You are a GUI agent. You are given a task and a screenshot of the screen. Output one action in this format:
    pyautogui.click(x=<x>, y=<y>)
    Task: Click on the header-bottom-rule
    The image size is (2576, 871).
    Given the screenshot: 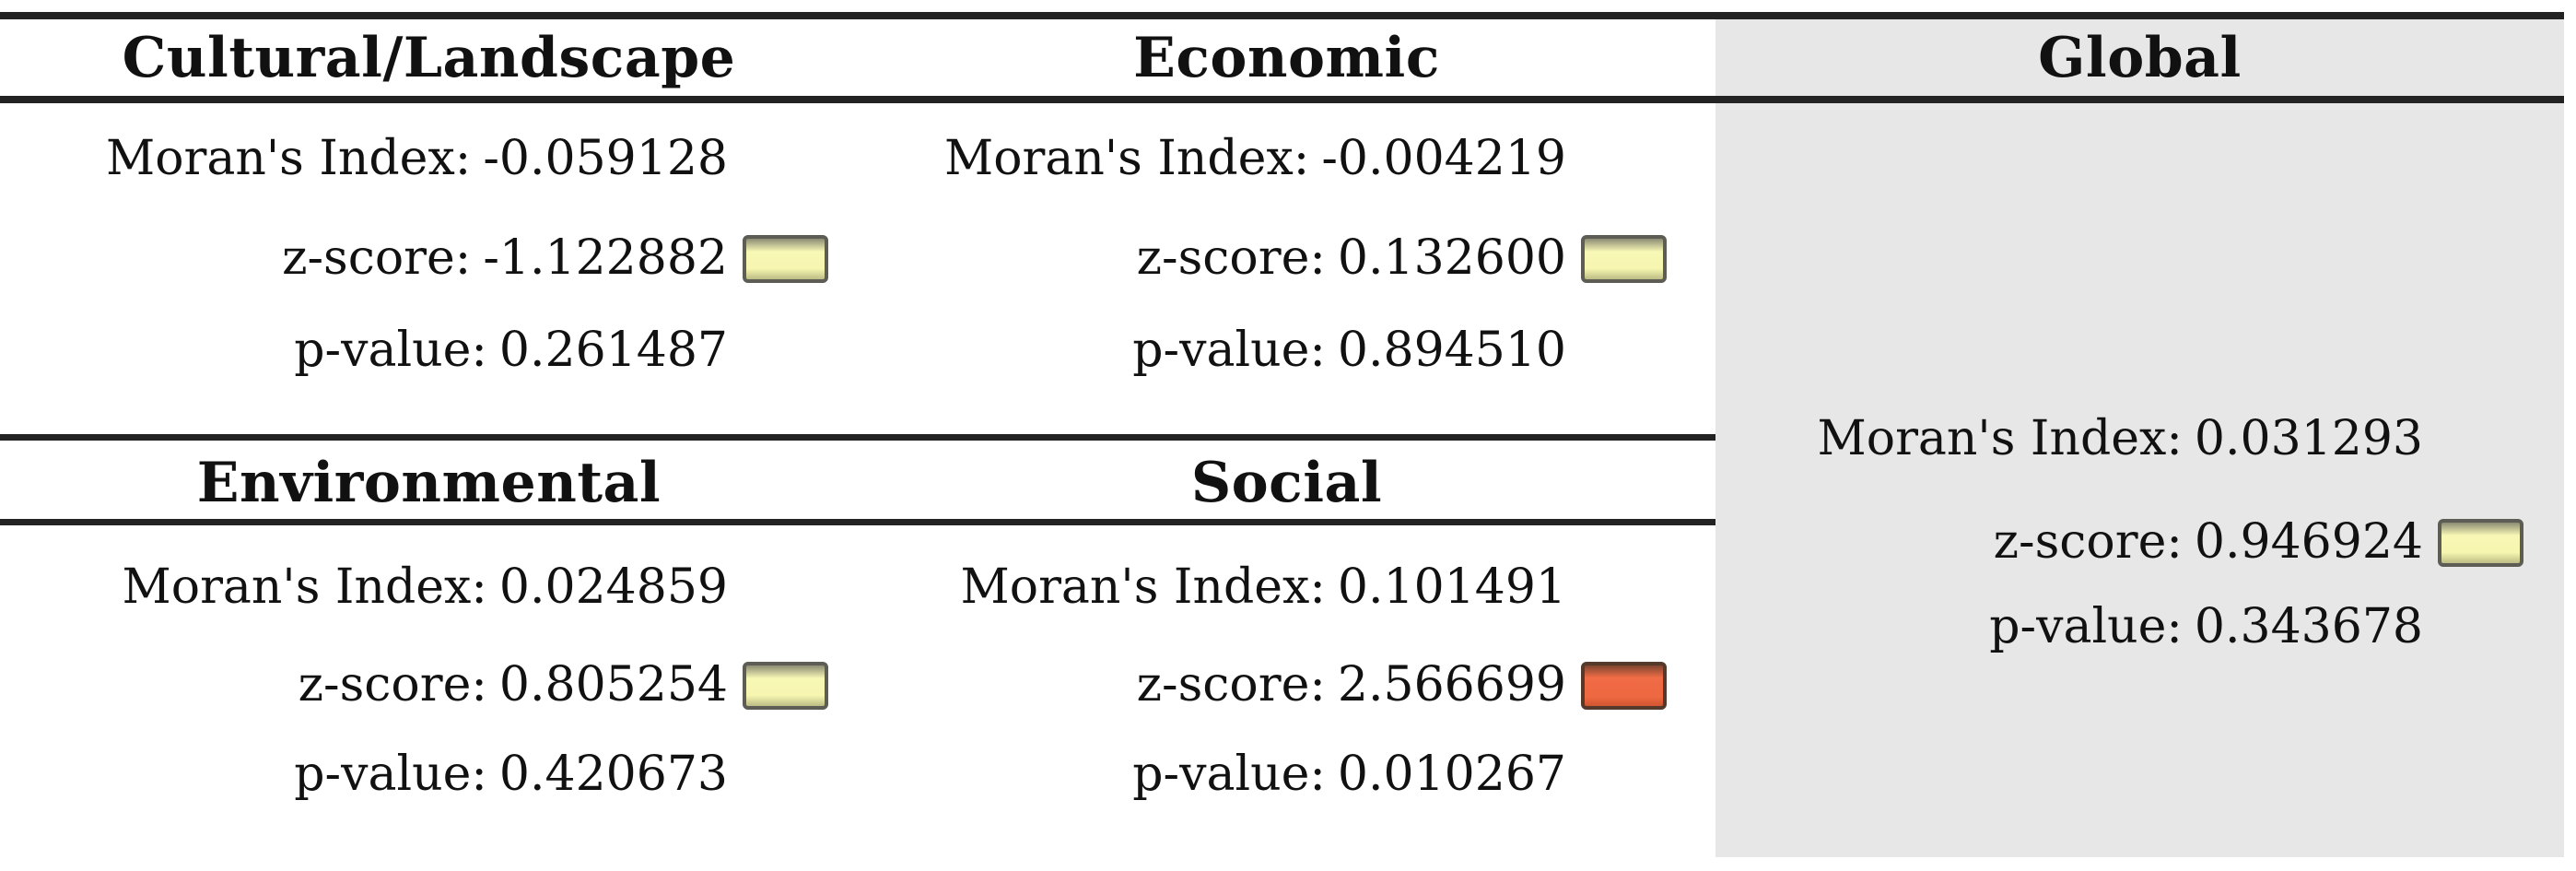 What is the action you would take?
    pyautogui.click(x=1282, y=99)
    